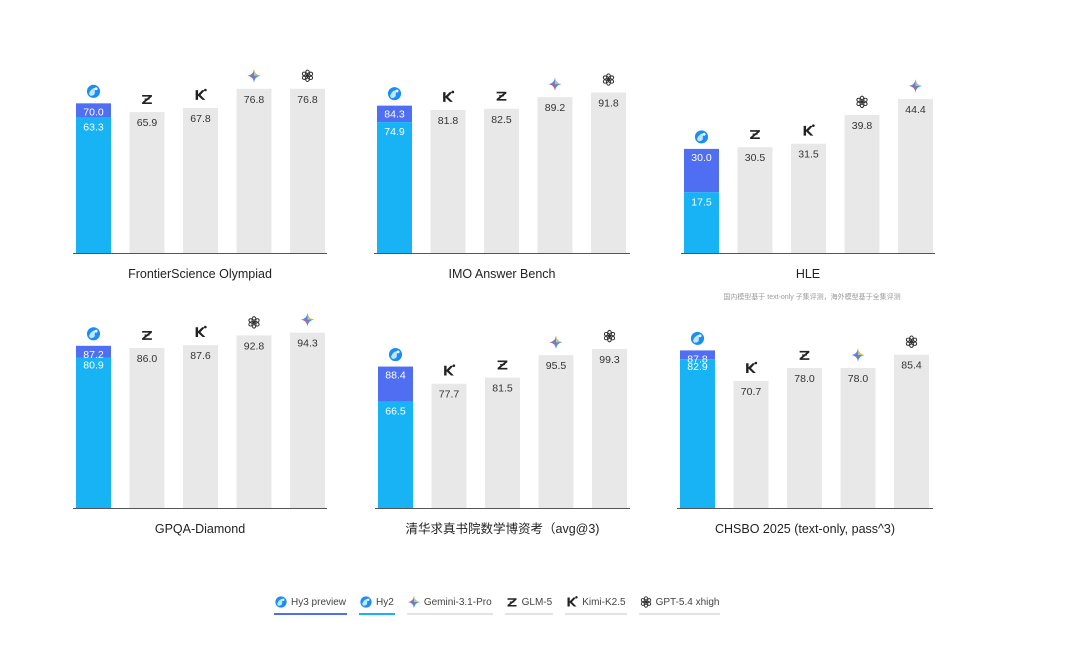  Describe the element at coordinates (529, 605) in the screenshot. I see `legend-item-glm: GLM-5` at that location.